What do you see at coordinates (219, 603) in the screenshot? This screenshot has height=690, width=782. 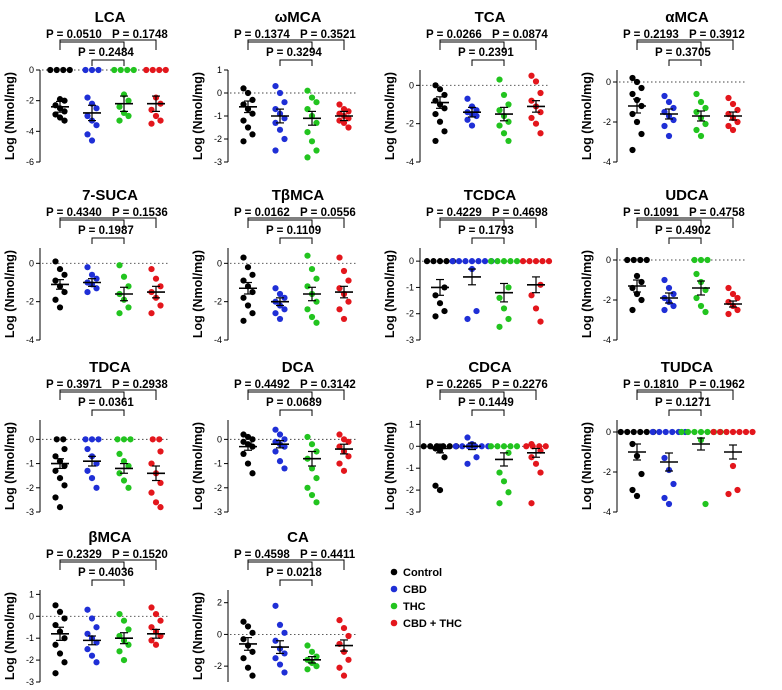 I see `y-tick-label: 2` at bounding box center [219, 603].